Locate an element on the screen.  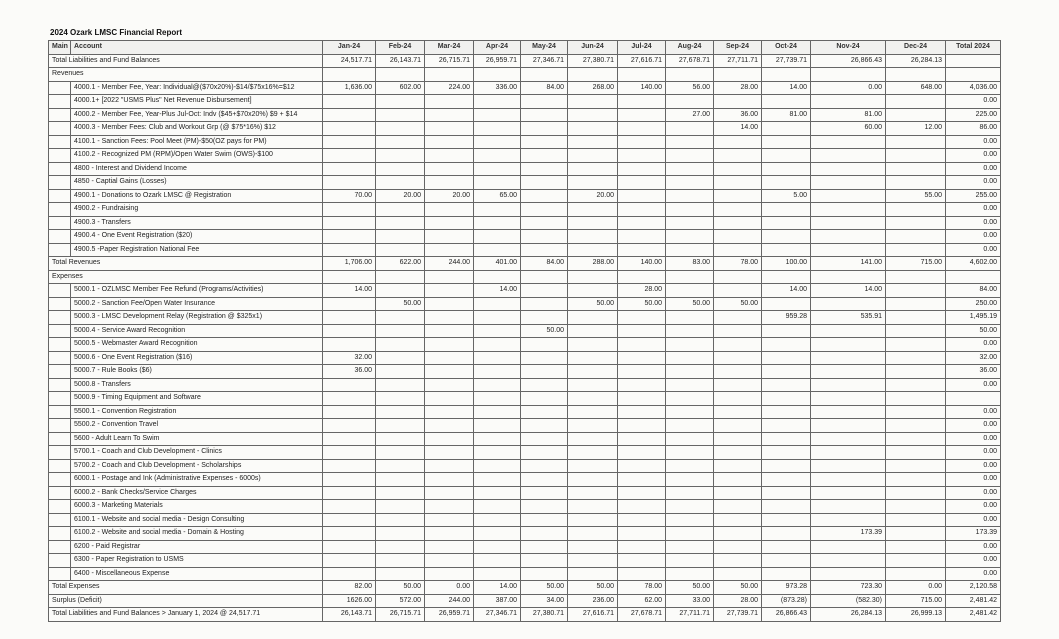
amount-cell: 27,380.71 is located at coordinates (592, 60).